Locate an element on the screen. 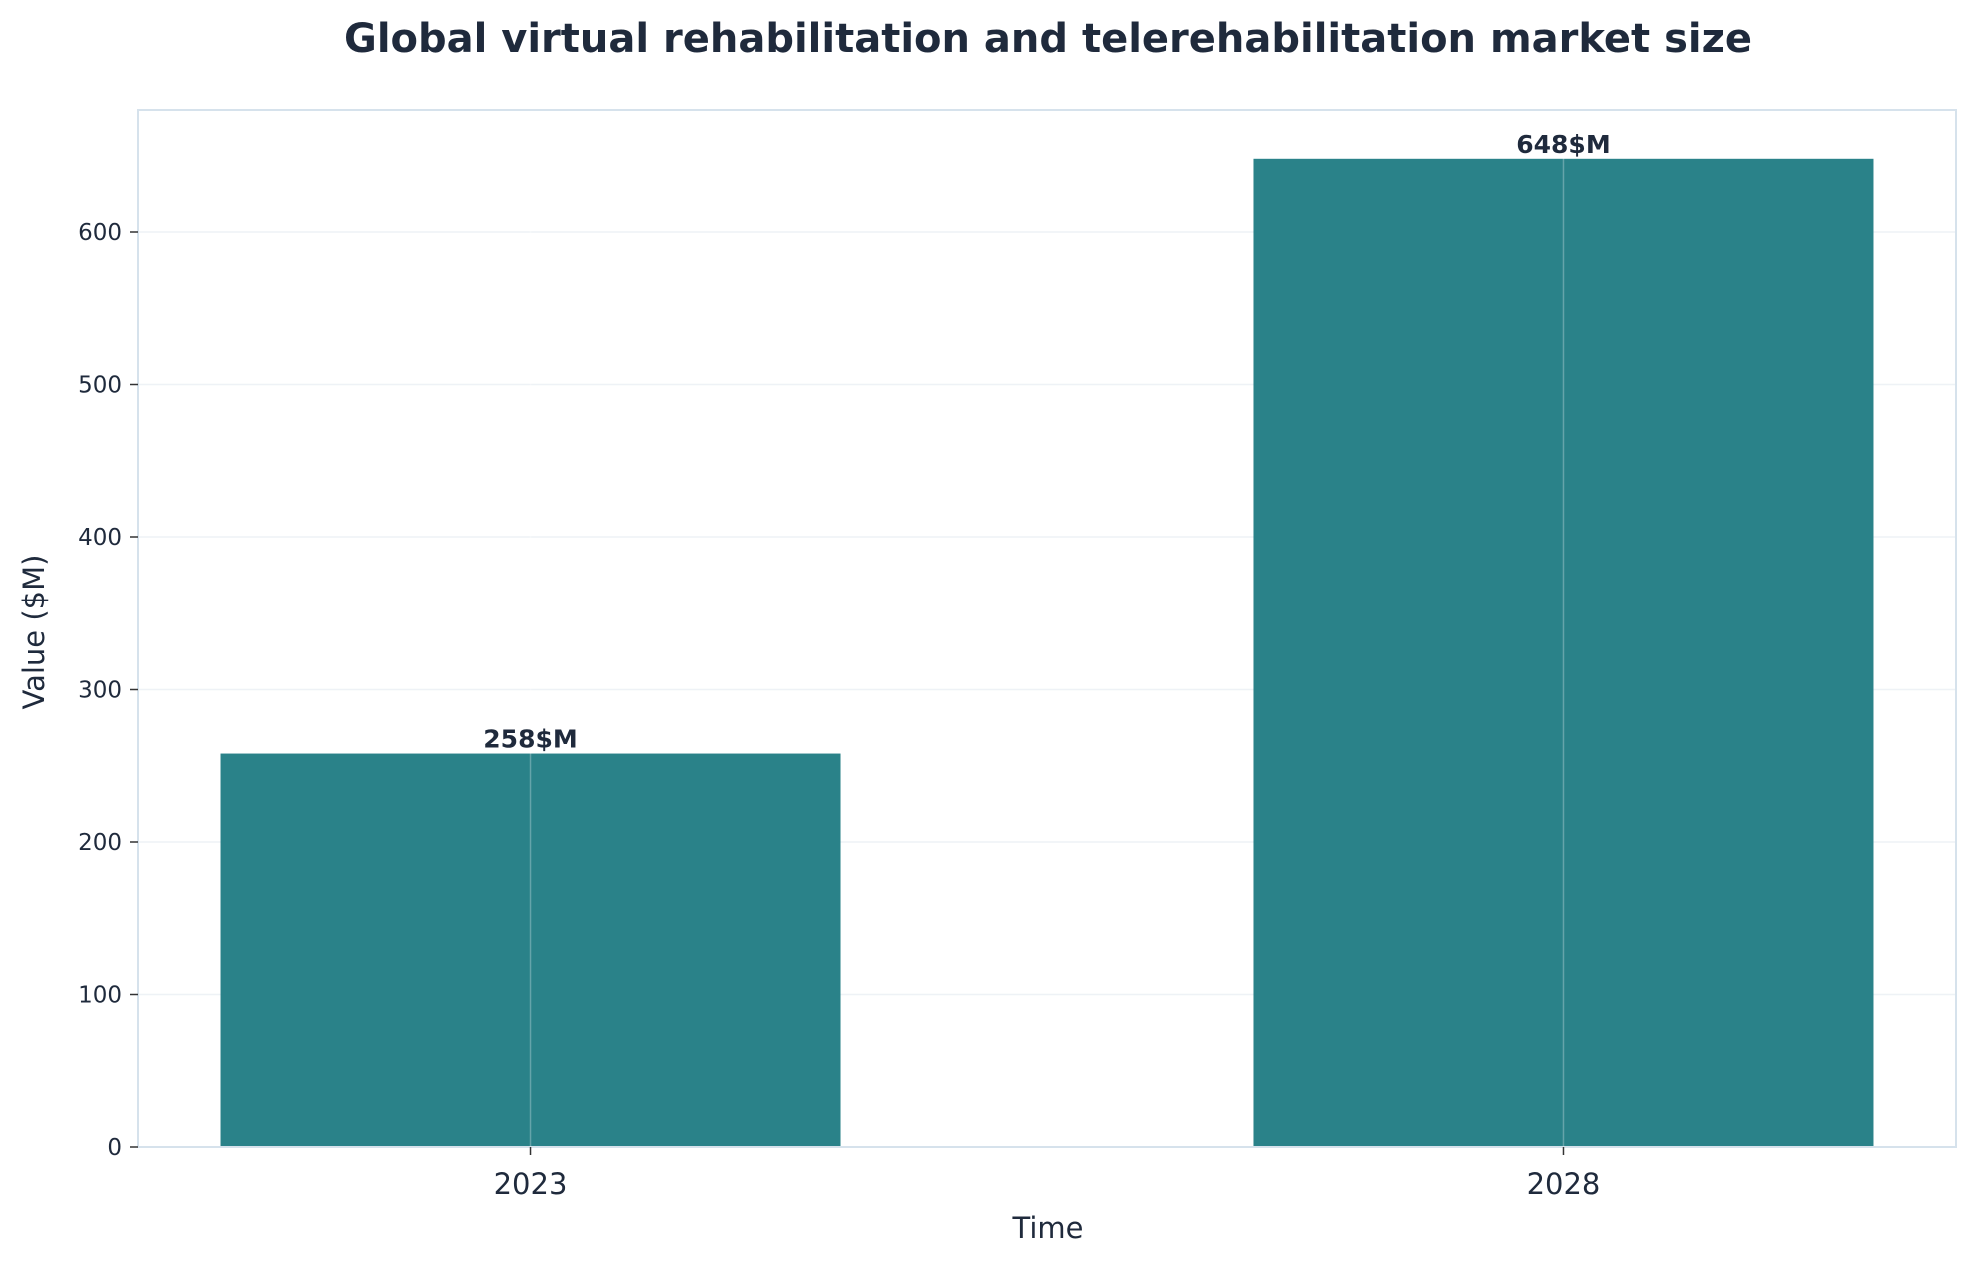 The image size is (1977, 1263). y-tick-label: 500 is located at coordinates (100, 386).